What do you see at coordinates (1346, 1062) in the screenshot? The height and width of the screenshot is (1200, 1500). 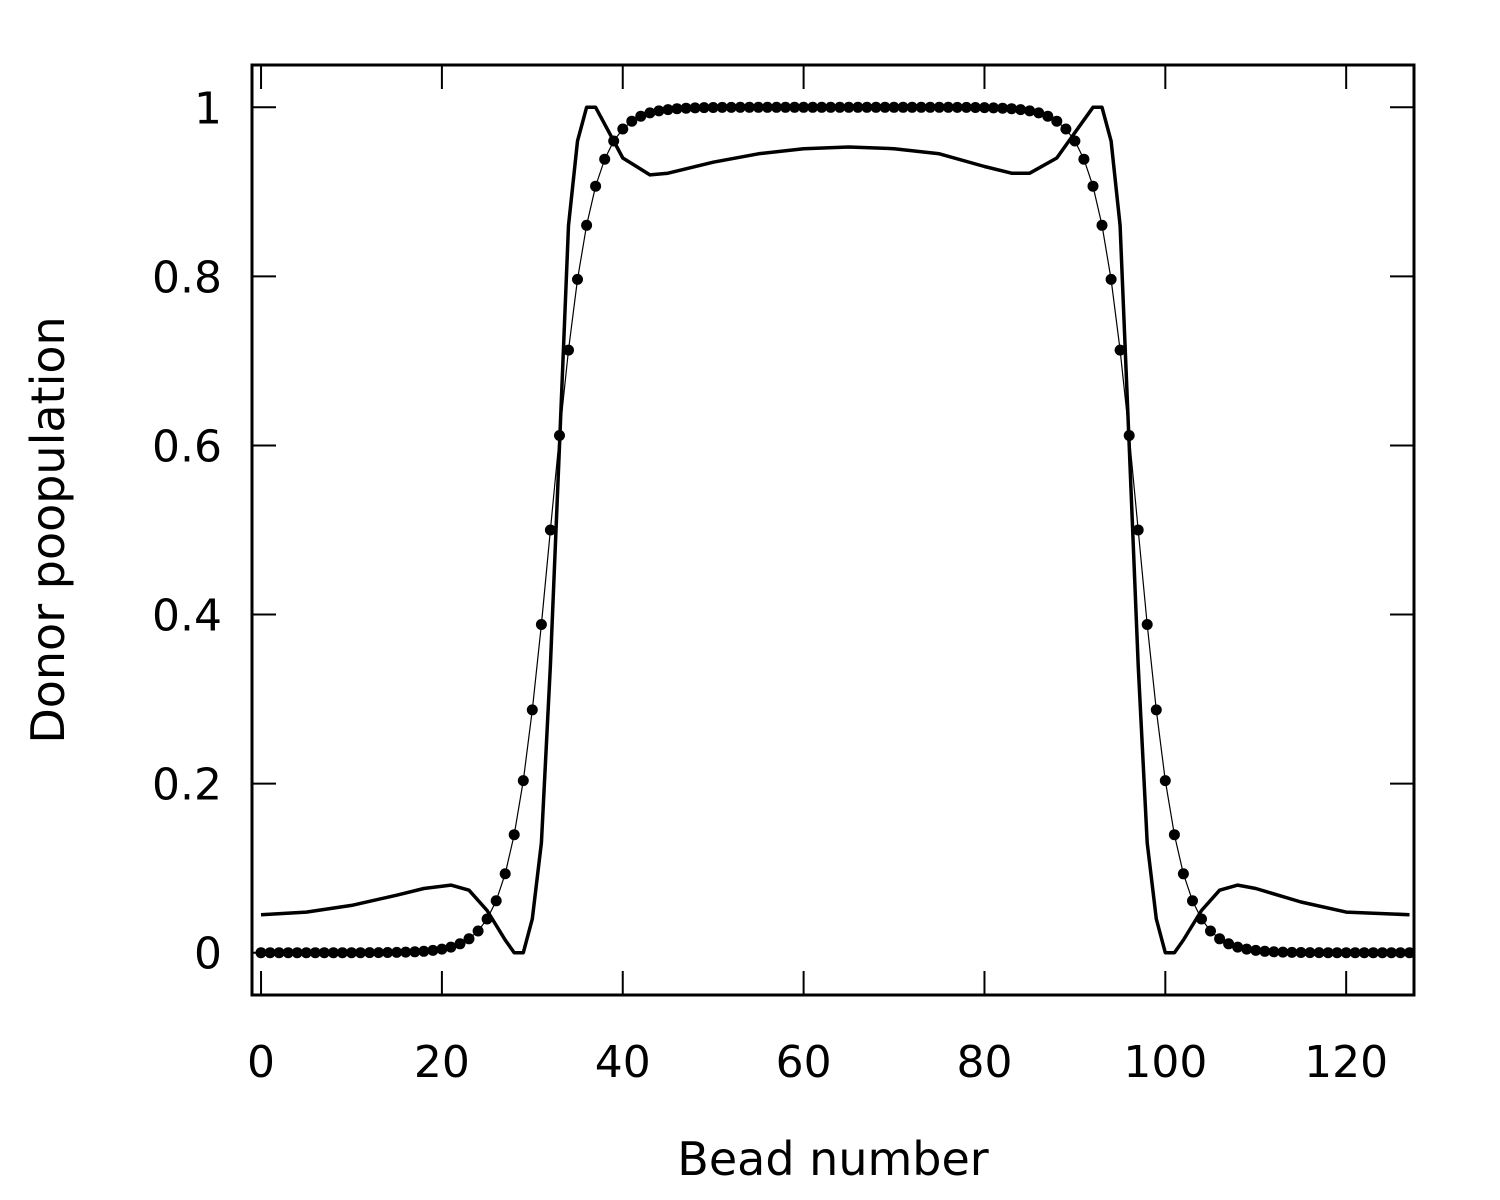 I see `x-tick-label: 120` at bounding box center [1346, 1062].